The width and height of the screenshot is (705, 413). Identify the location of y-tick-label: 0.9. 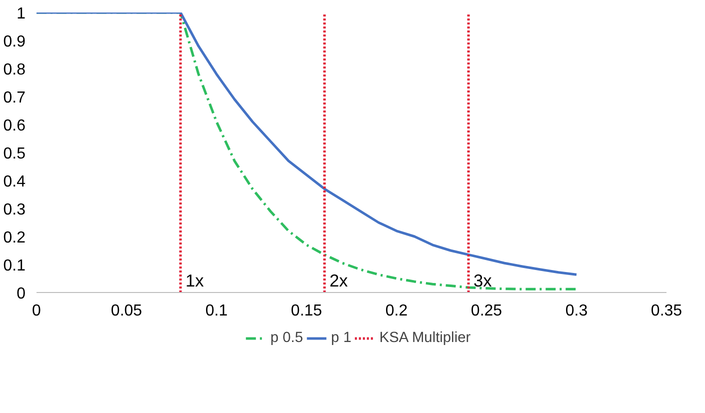
(14, 42).